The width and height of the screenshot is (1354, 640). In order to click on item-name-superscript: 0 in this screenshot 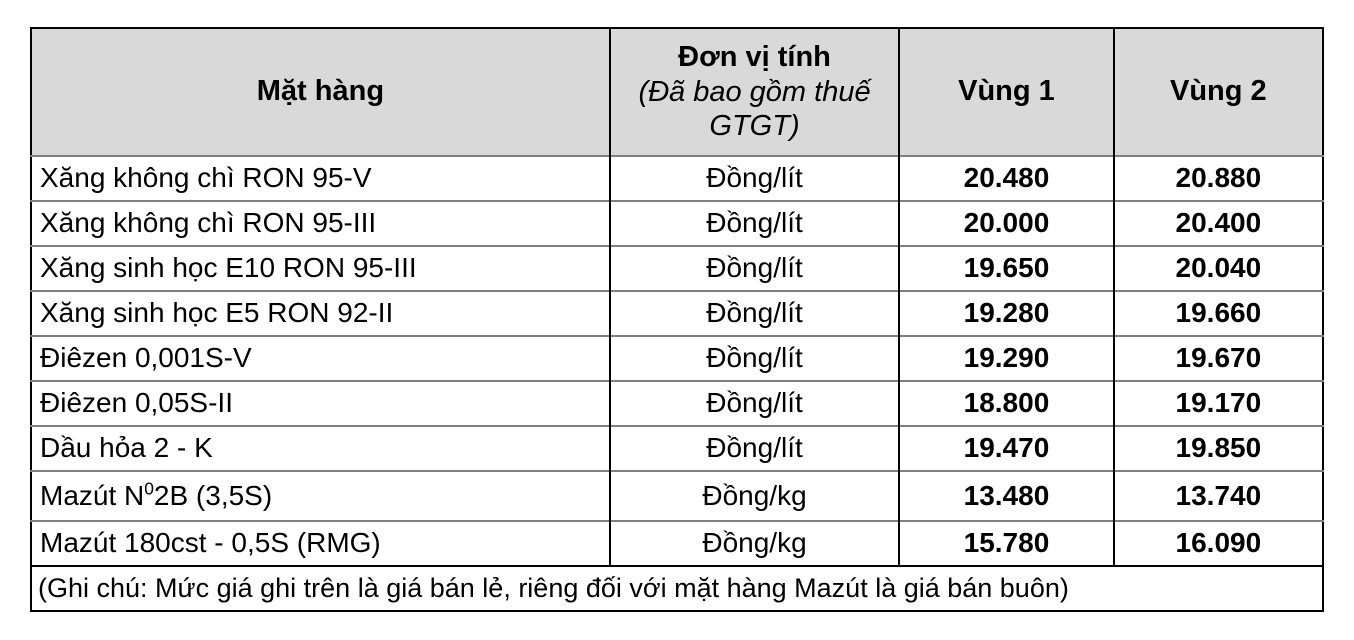, I will do `click(149, 488)`.